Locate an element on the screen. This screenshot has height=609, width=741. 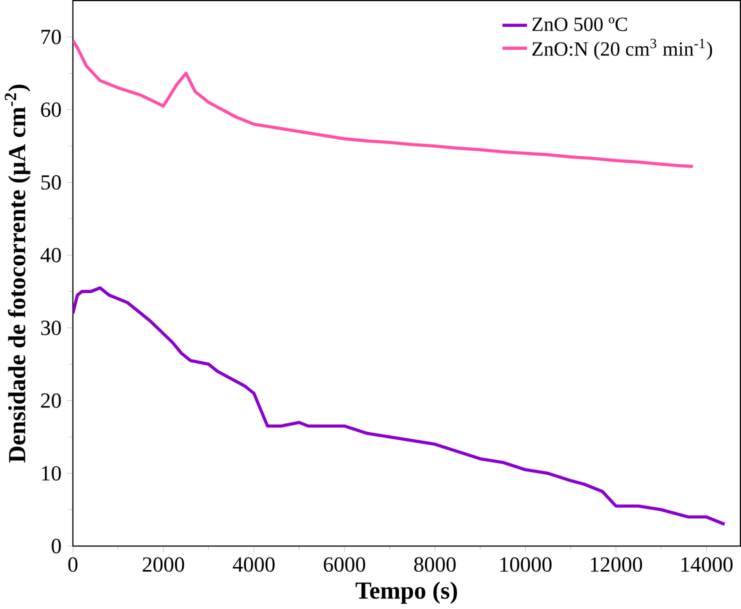
x-axis-title: Tempo (s) is located at coordinates (406, 593).